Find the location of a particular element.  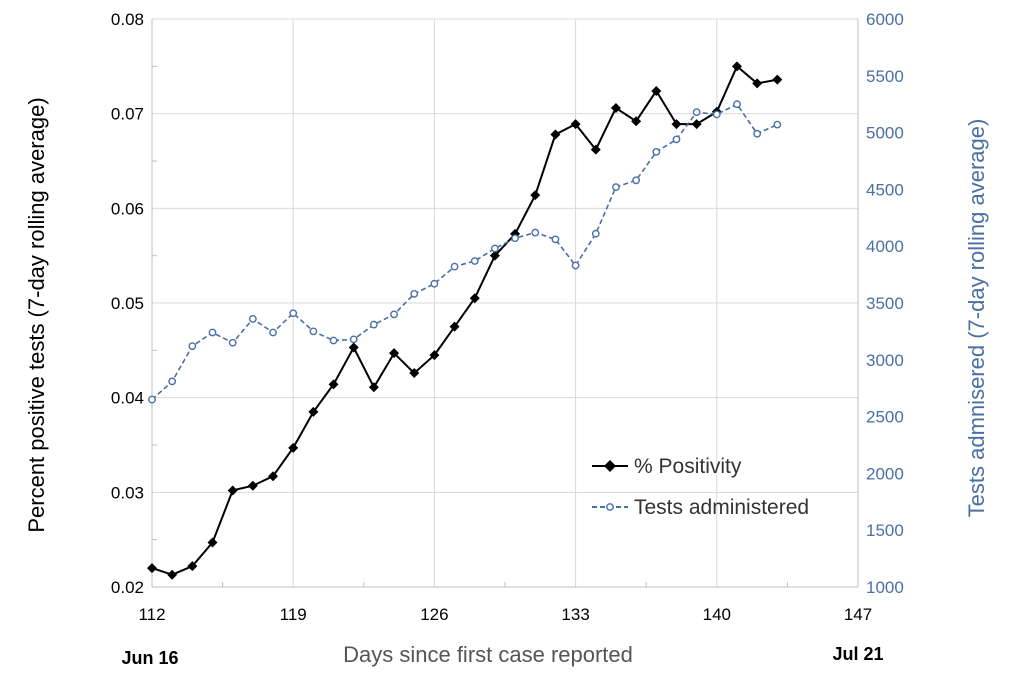

y-tick-label-left: 0.03 is located at coordinates (127, 492).